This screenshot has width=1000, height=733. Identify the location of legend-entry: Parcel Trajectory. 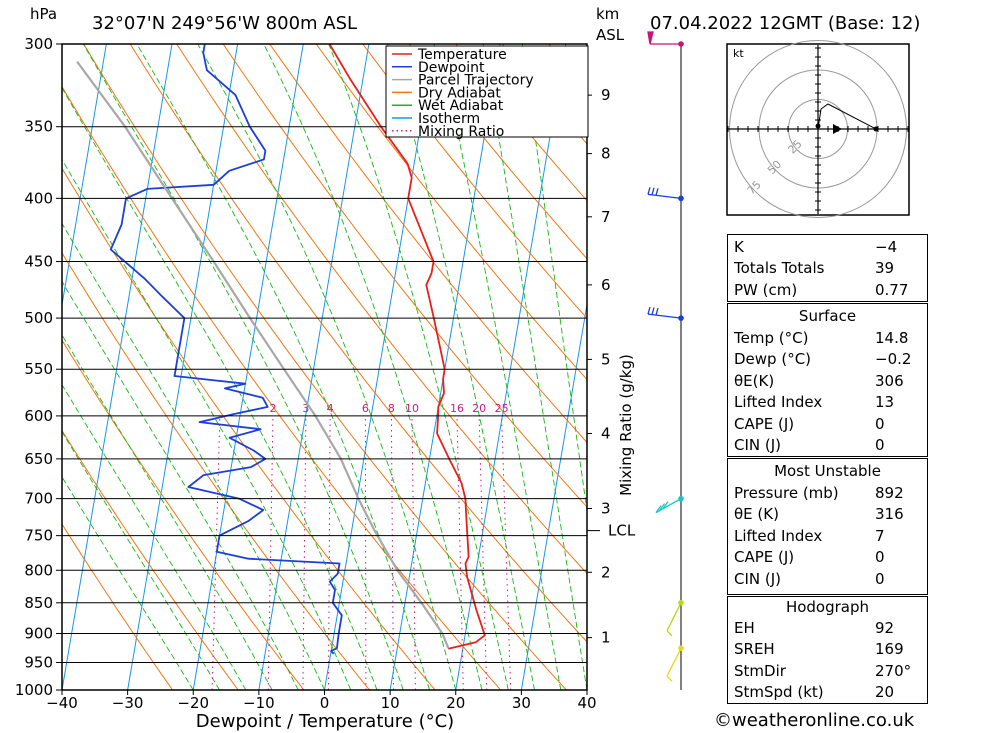
(476, 81).